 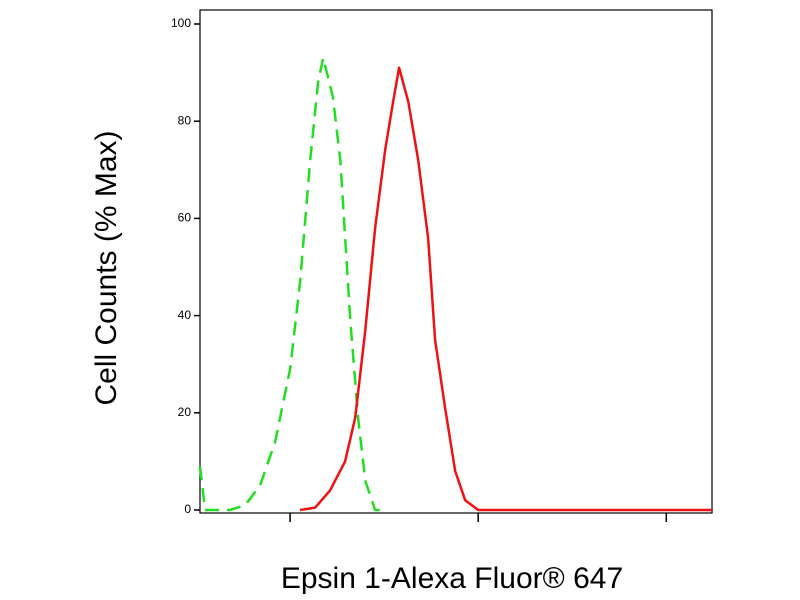 I want to click on y-tick-label: 40, so click(x=185, y=315).